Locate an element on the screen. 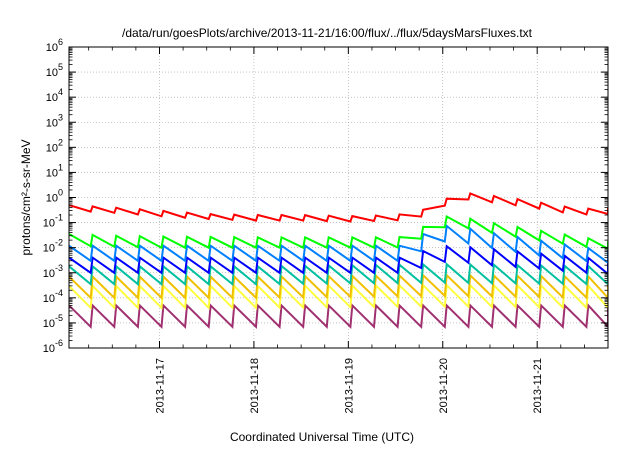 Image resolution: width=640 pixels, height=453 pixels. y-tick-label: 10⁴ is located at coordinates (54, 95).